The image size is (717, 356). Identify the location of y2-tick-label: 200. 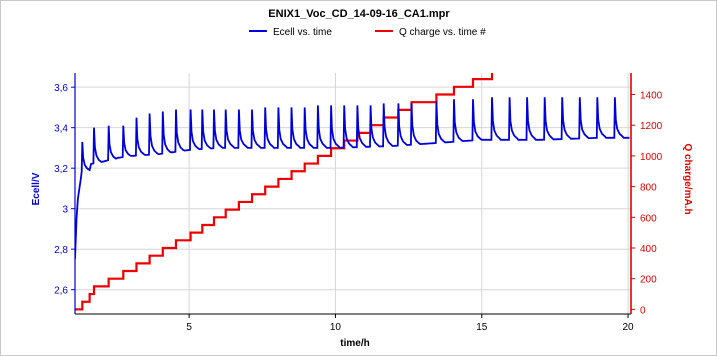
(648, 280).